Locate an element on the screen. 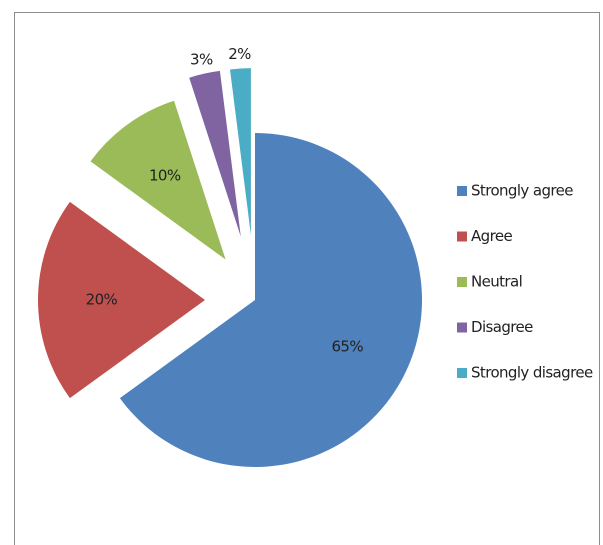  legend-label: Neutral is located at coordinates (496, 282).